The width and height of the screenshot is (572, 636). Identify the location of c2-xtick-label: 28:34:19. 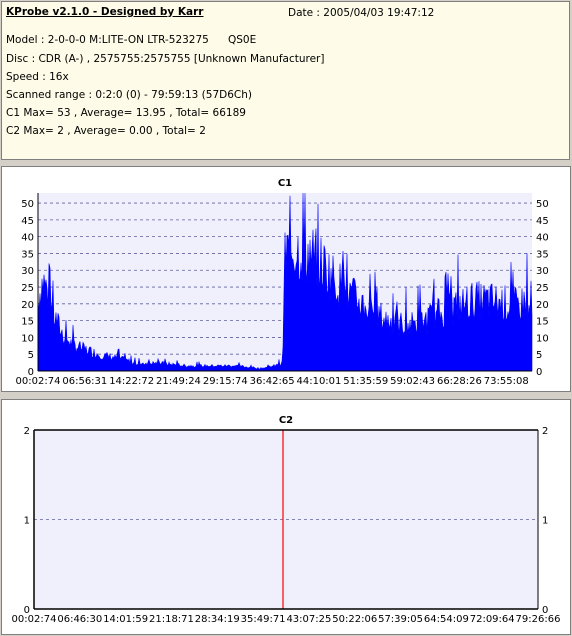
(217, 619).